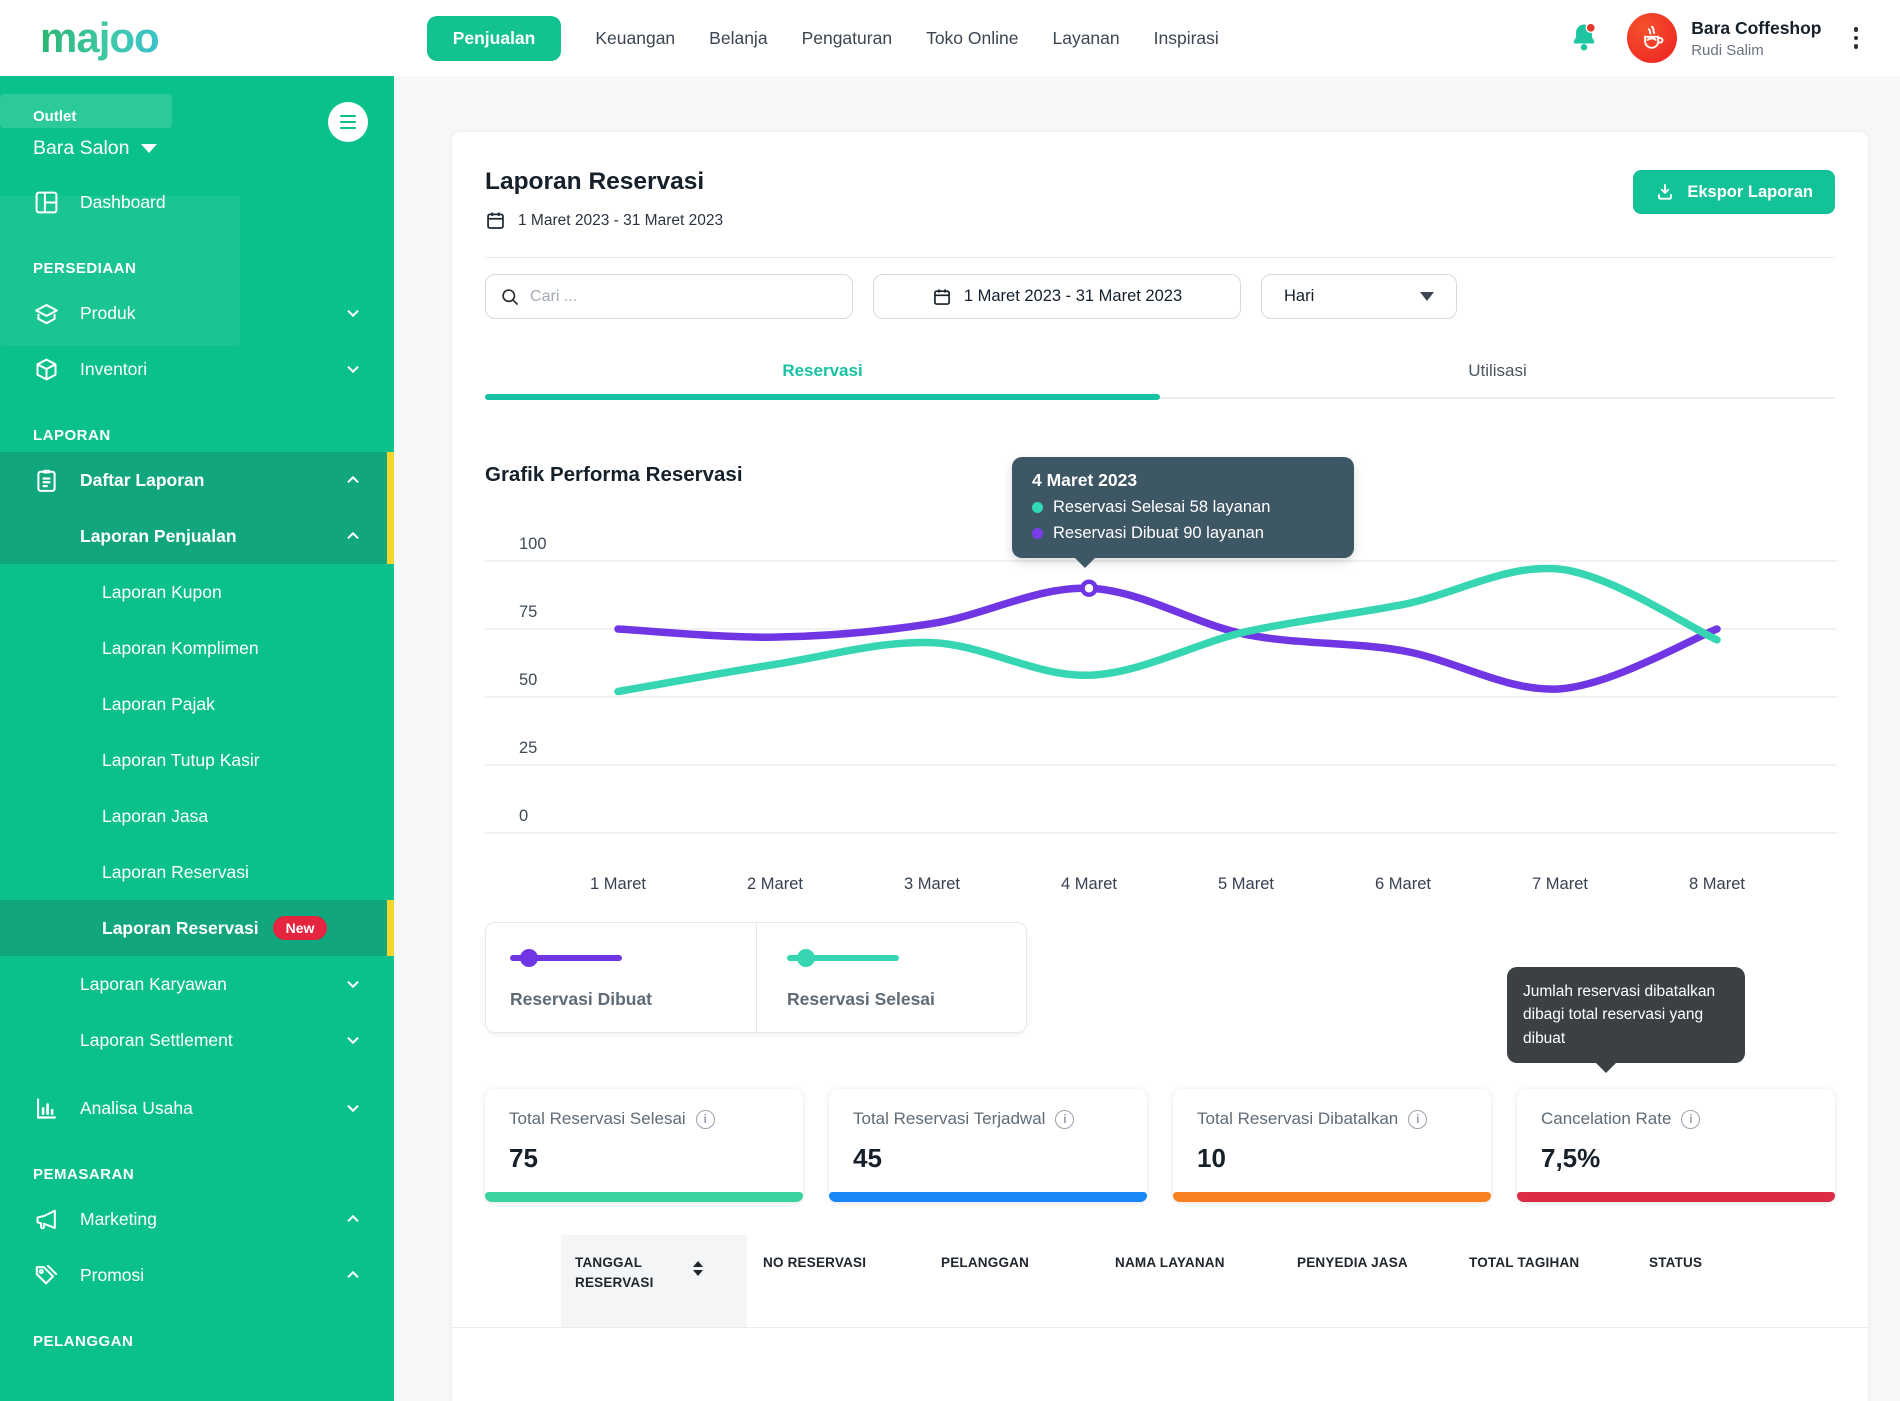 This screenshot has height=1401, width=1900. What do you see at coordinates (153, 983) in the screenshot?
I see `sidebar-item-label: Laporan Karyawan` at bounding box center [153, 983].